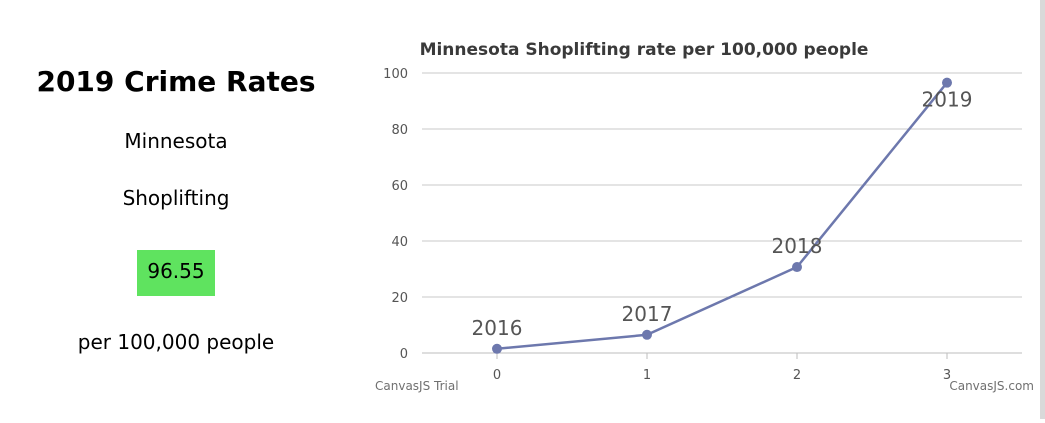 Image resolution: width=1045 pixels, height=423 pixels. Describe the element at coordinates (647, 314) in the screenshot. I see `data-point-label: 2017` at that location.